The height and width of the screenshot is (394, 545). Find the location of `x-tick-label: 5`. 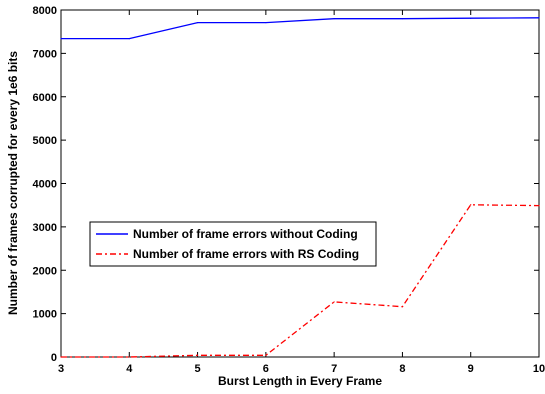

x-tick-label: 5 is located at coordinates (198, 369).